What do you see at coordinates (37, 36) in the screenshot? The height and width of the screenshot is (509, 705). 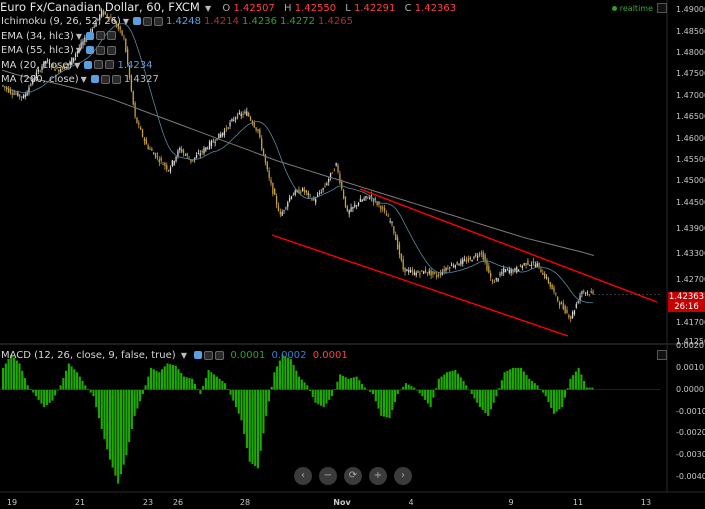 I see `indicator-label: EMA (34, hlc3)` at bounding box center [37, 36].